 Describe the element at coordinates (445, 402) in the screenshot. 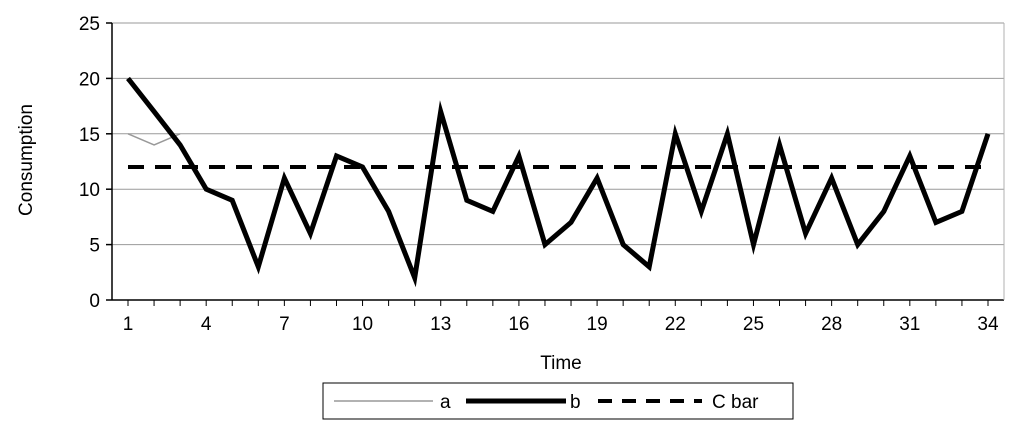

I see `legend-label-a: a` at that location.